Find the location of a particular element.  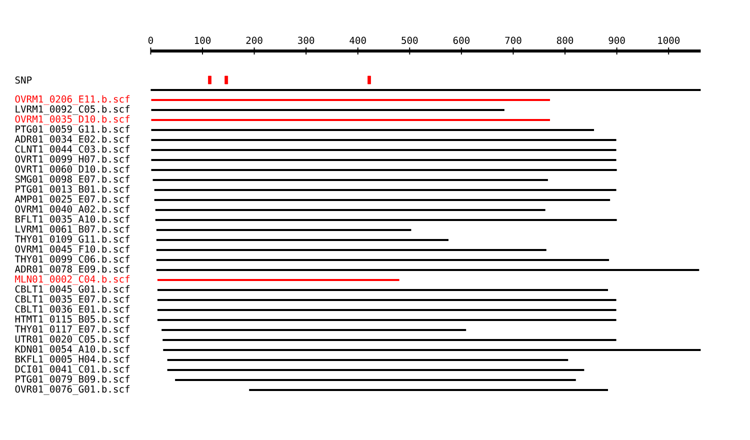

y-tick-label: OVRM1_0206_E11.b.scf is located at coordinates (72, 100).